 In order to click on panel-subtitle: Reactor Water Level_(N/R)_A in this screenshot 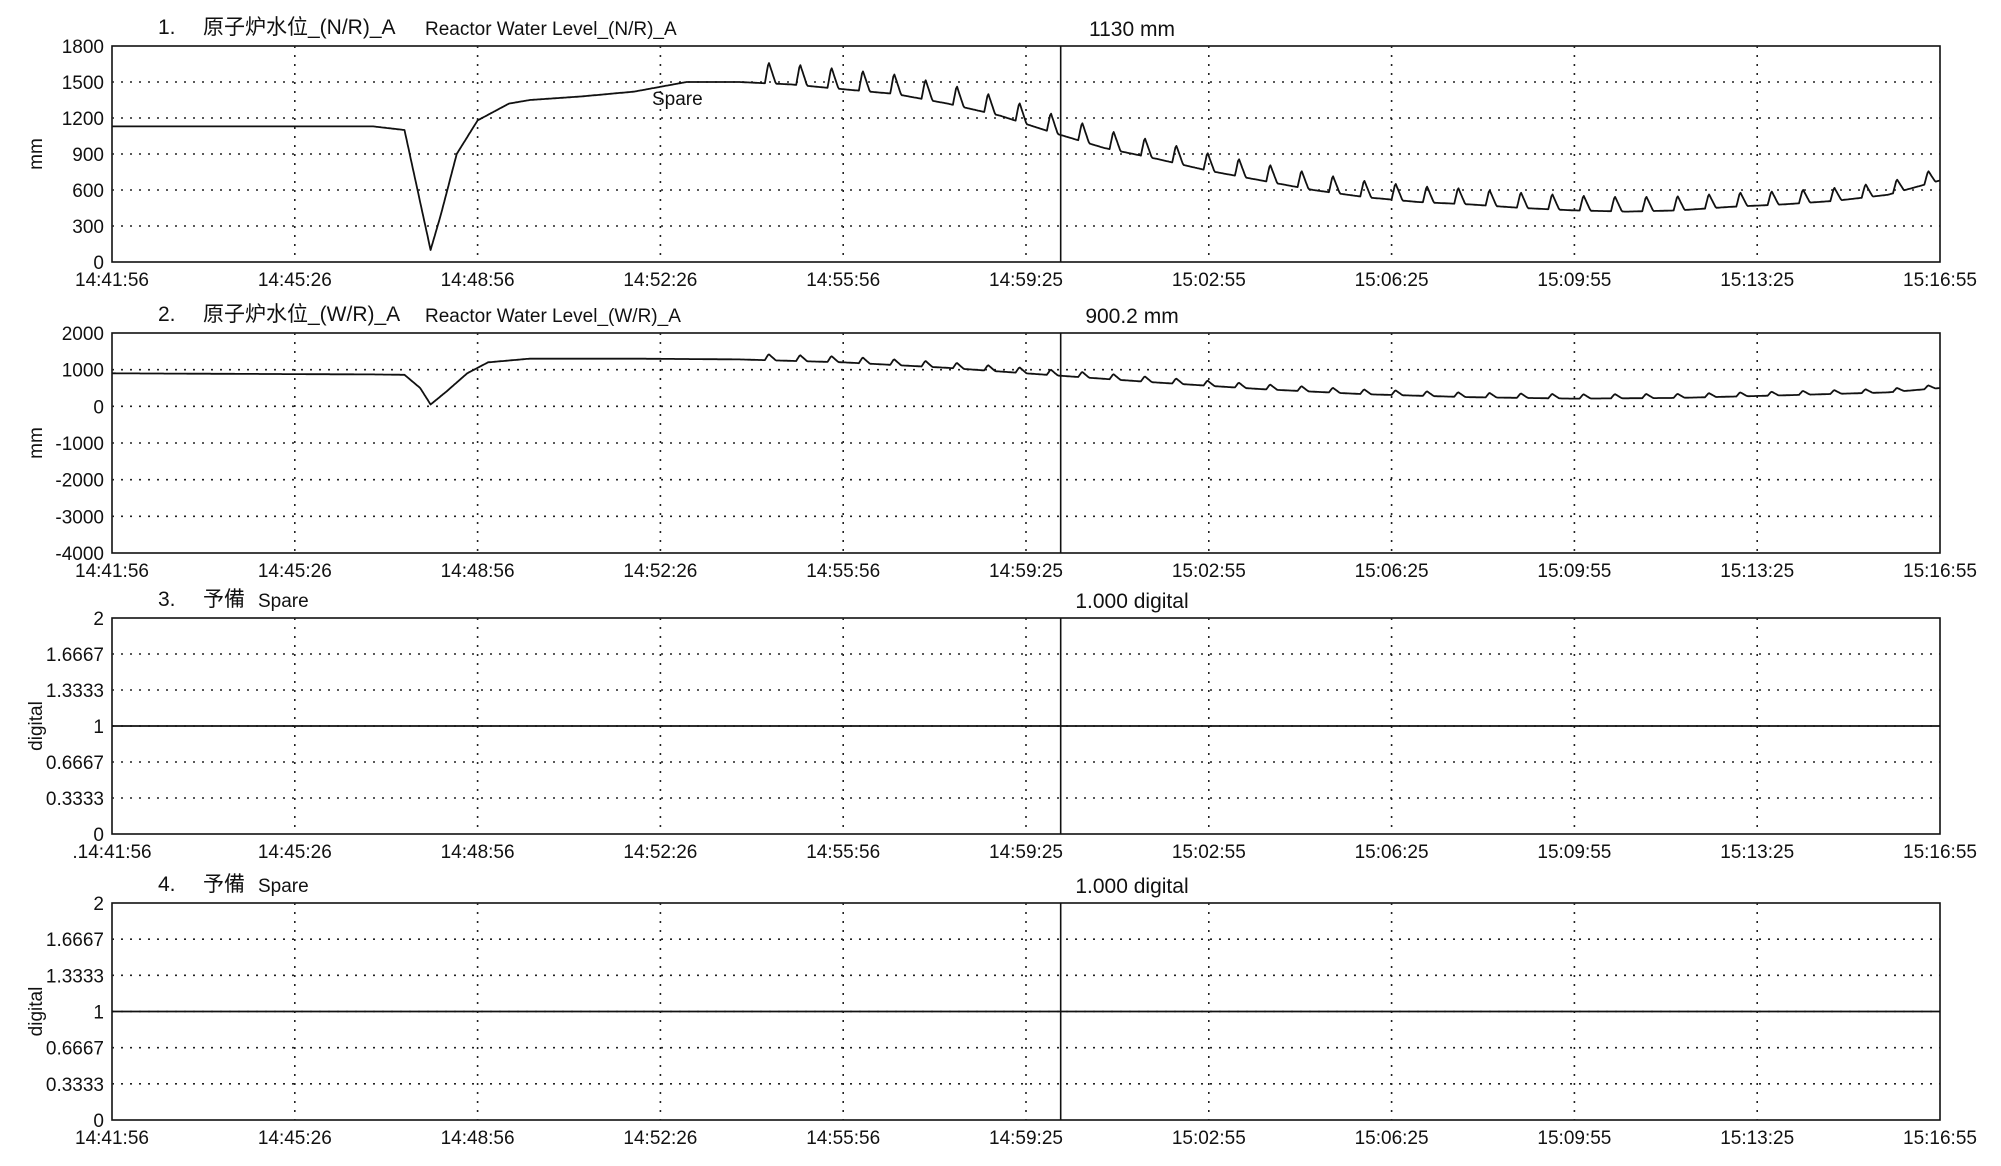, I will do `click(551, 29)`.